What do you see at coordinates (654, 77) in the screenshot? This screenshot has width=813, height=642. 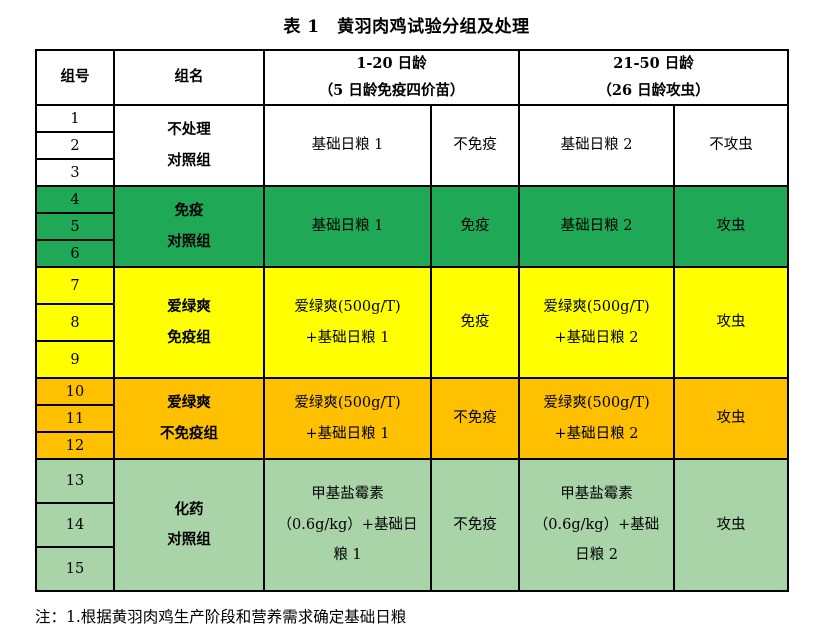 I see `header-phase2: 21-50 日龄 （26 日龄攻虫）` at bounding box center [654, 77].